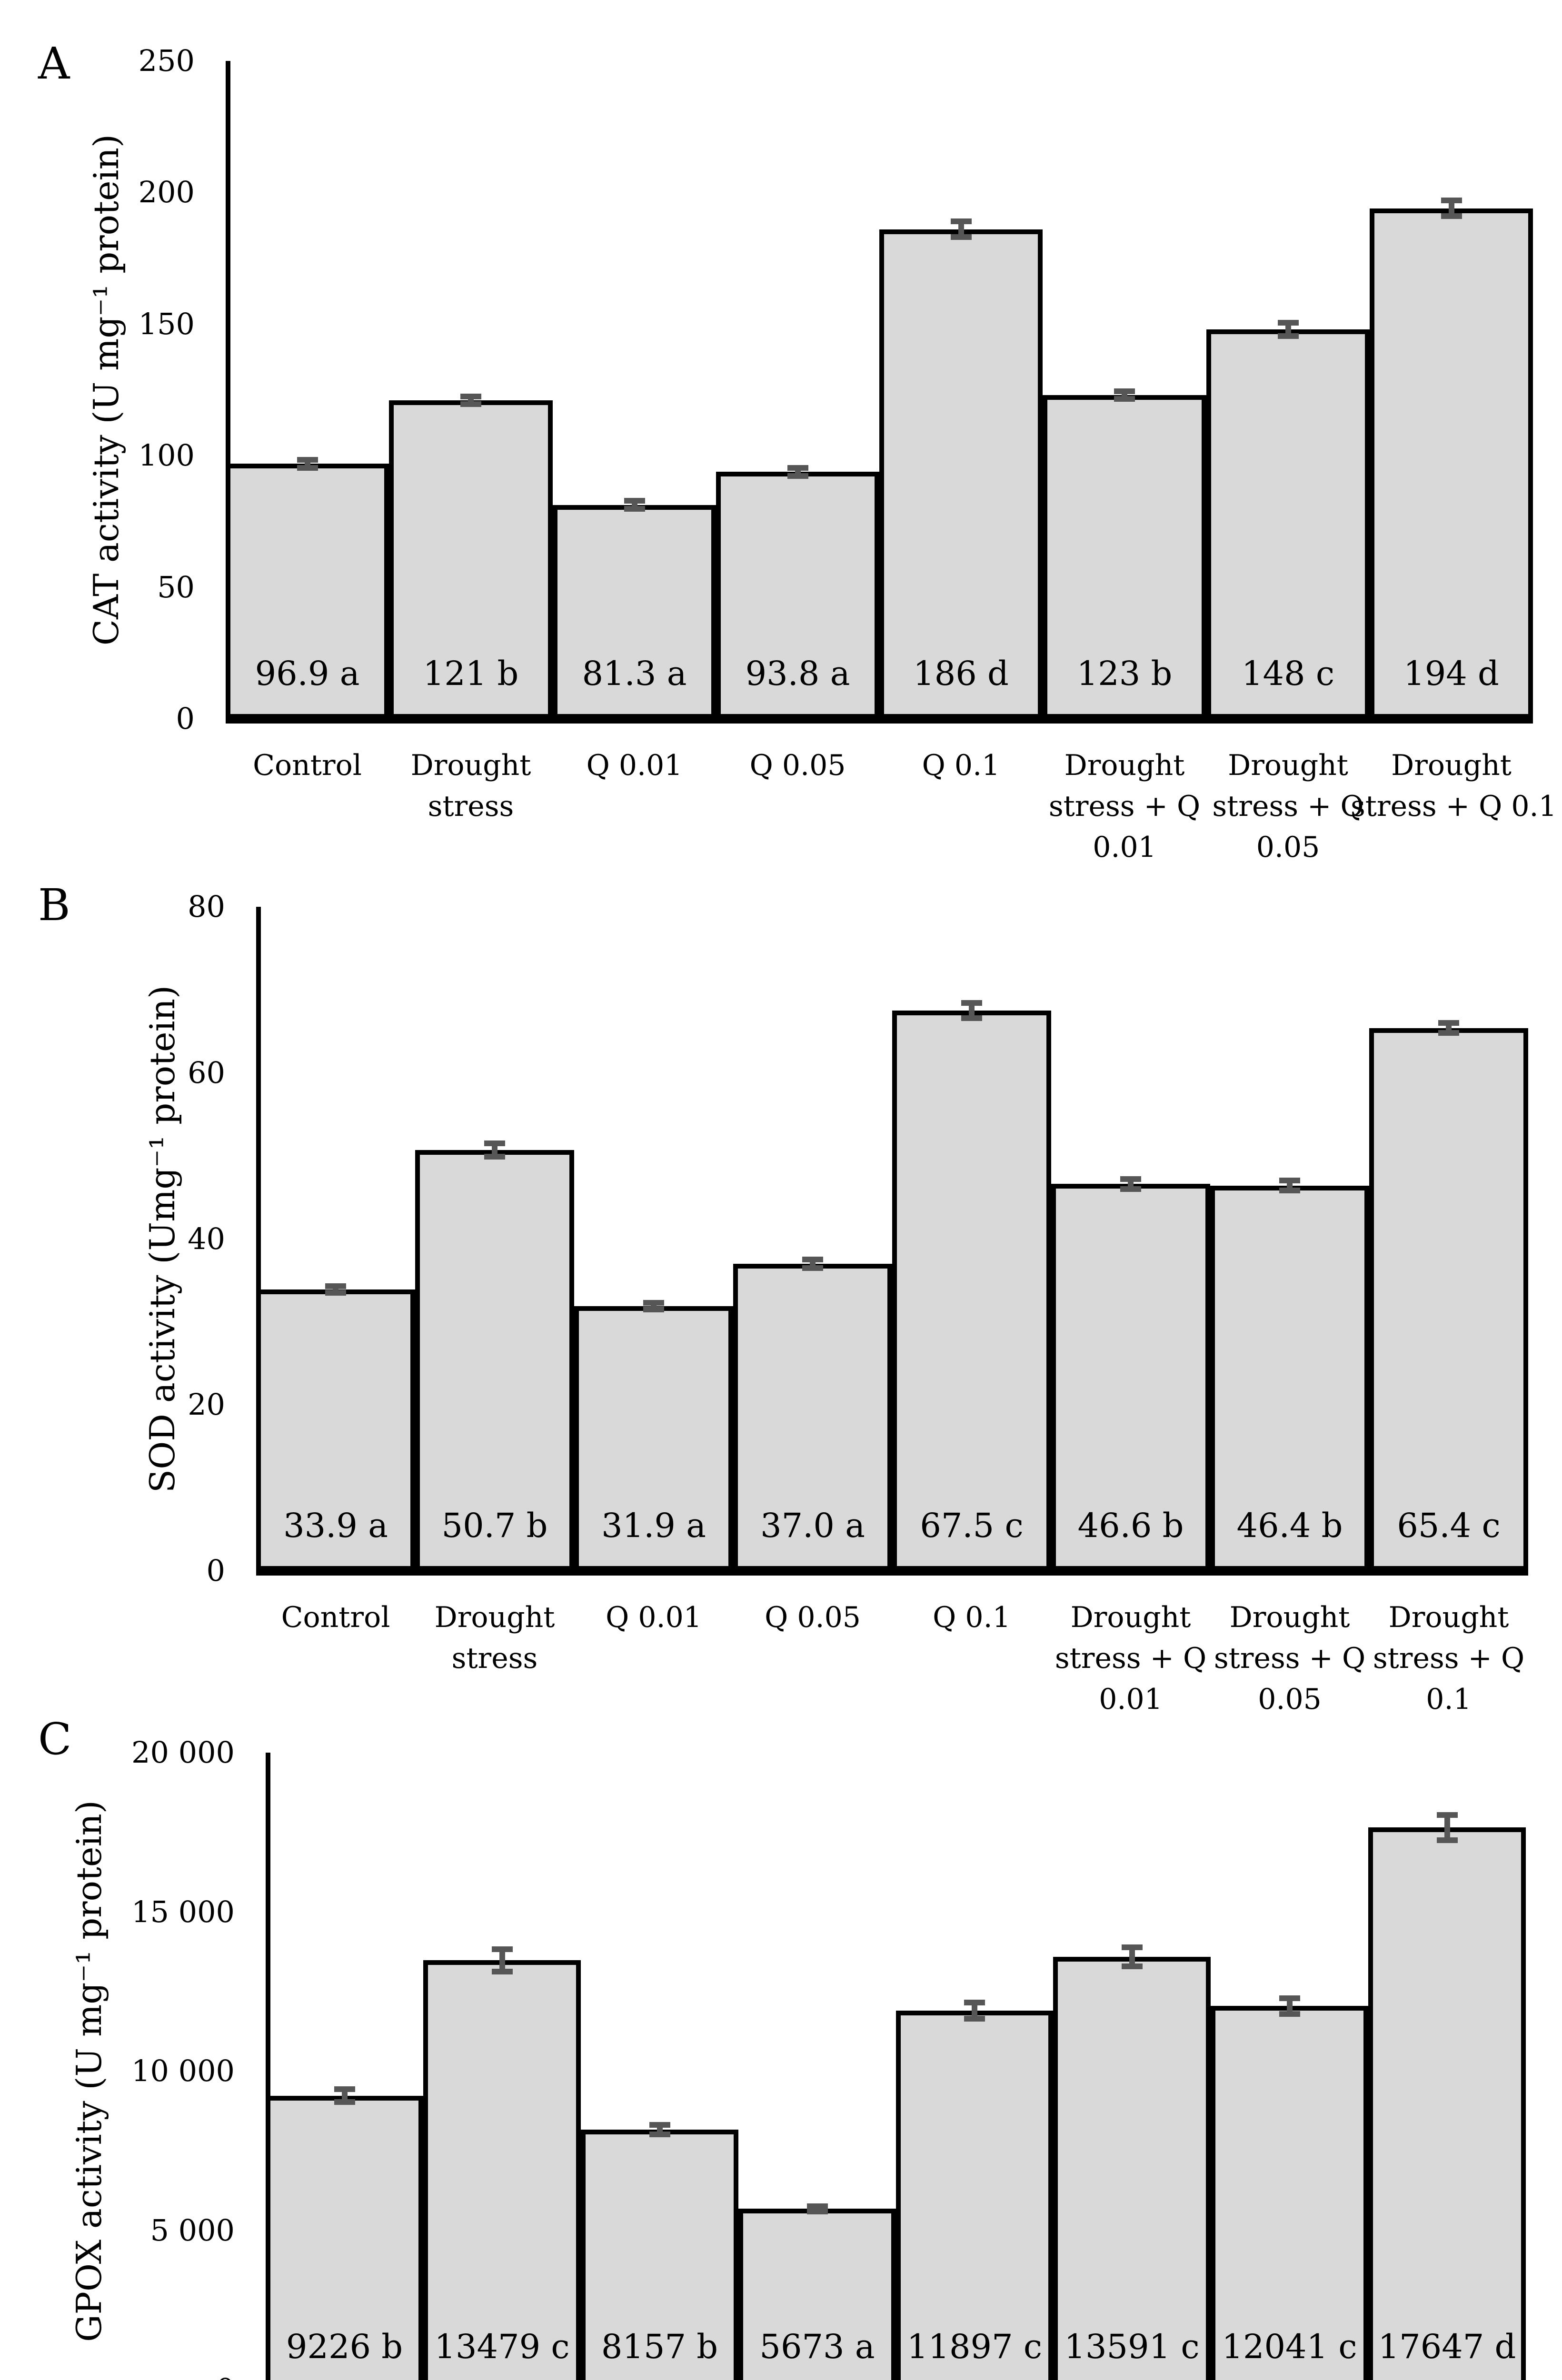  I want to click on x-tick-label: 0.1, so click(1449, 1699).